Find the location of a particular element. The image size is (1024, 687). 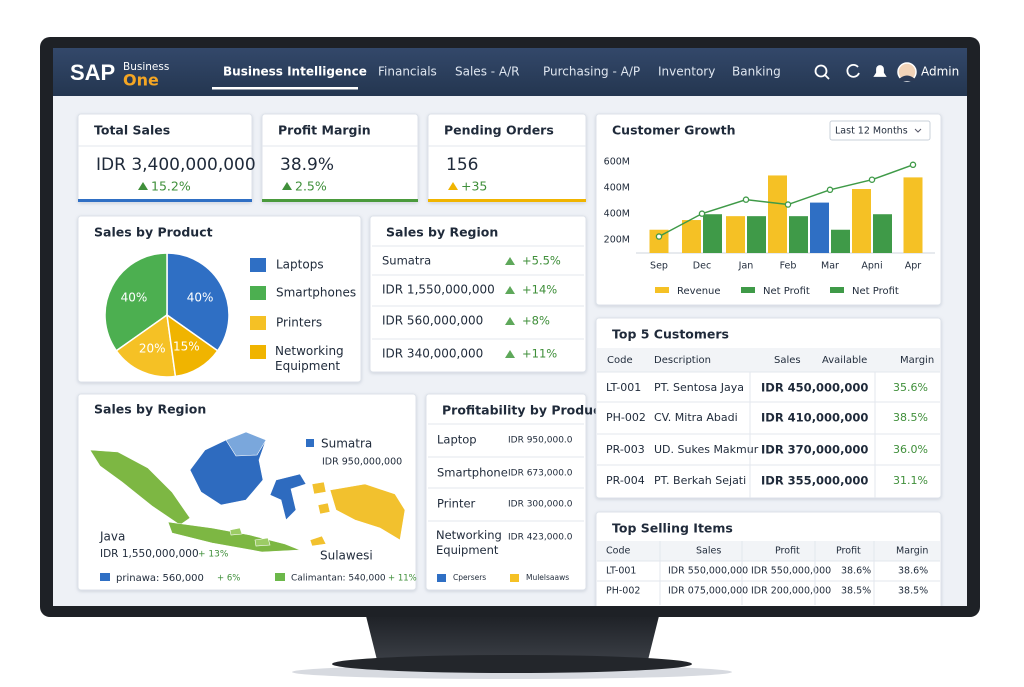

cell: 38.5% is located at coordinates (913, 591).